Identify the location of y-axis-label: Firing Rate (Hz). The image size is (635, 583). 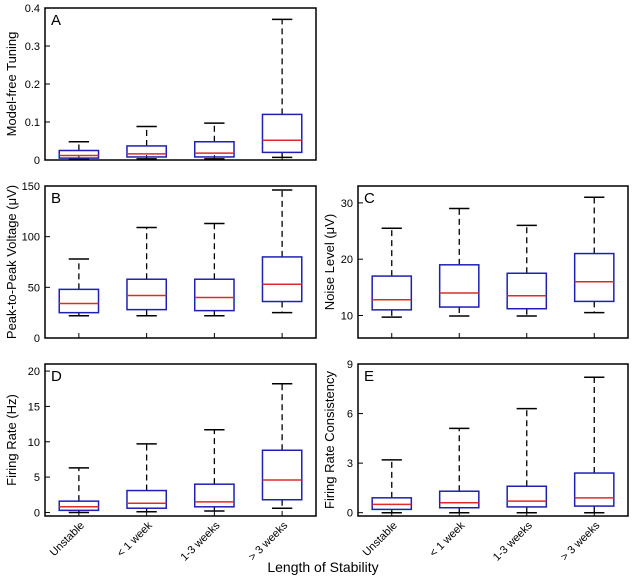
(11, 440).